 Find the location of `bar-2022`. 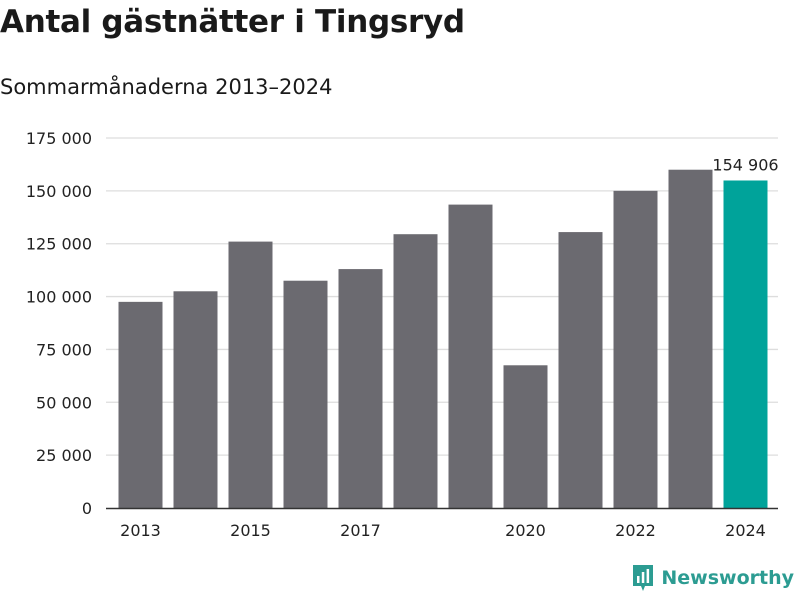

bar-2022 is located at coordinates (635, 349).